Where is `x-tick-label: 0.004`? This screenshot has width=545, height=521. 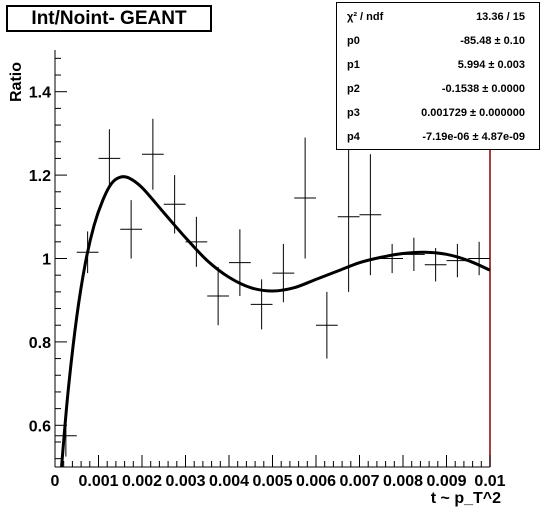 x-tick-label: 0.004 is located at coordinates (229, 481).